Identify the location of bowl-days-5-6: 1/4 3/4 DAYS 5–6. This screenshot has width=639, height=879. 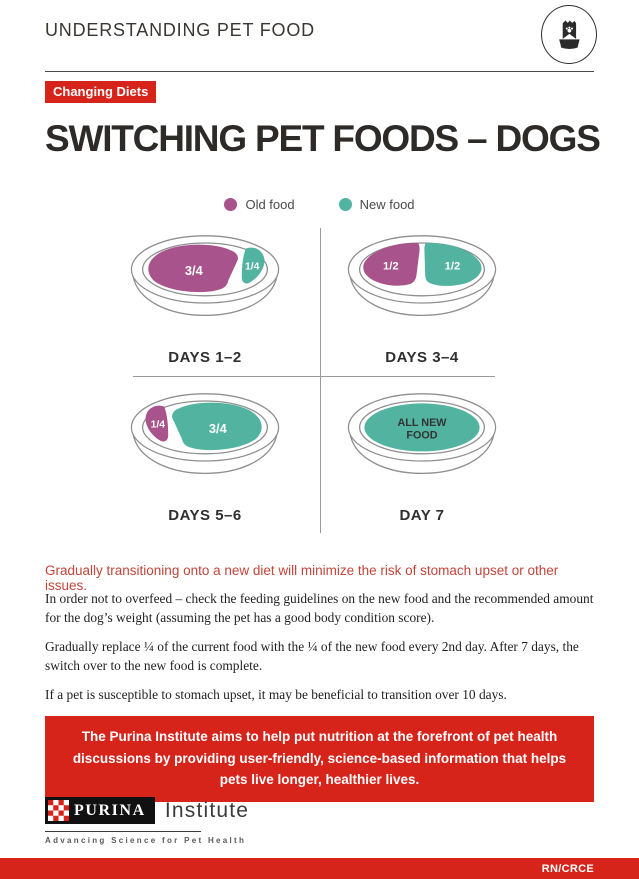
(205, 456).